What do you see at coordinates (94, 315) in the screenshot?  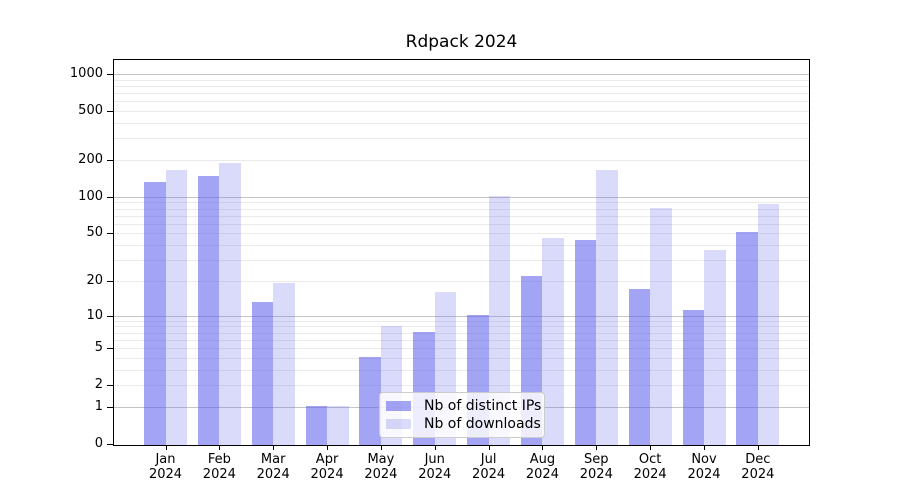 I see `y-axis-tick-label: 10` at bounding box center [94, 315].